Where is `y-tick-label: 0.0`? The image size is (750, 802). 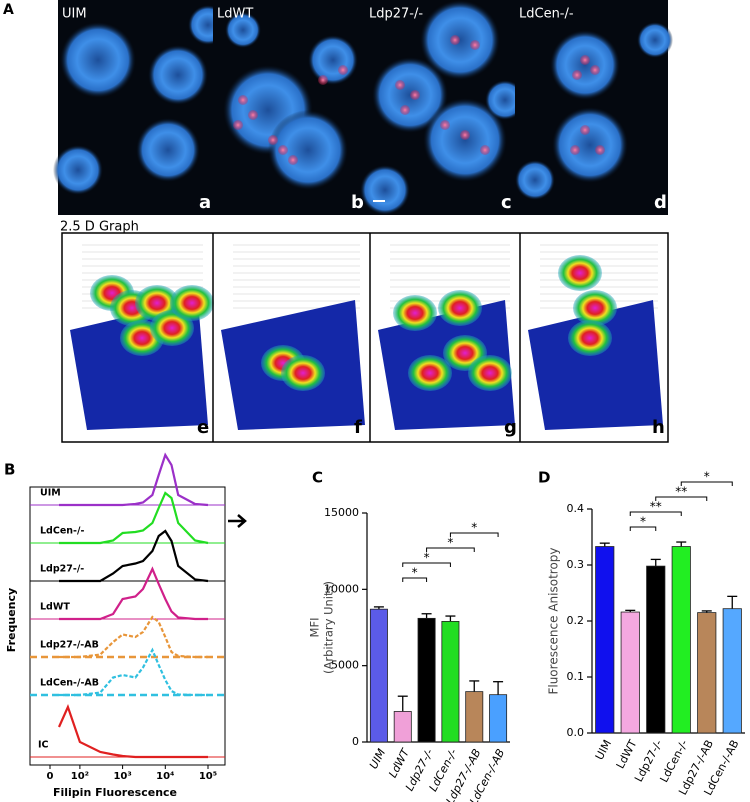
y-tick-label: 0.0 is located at coordinates (576, 732).